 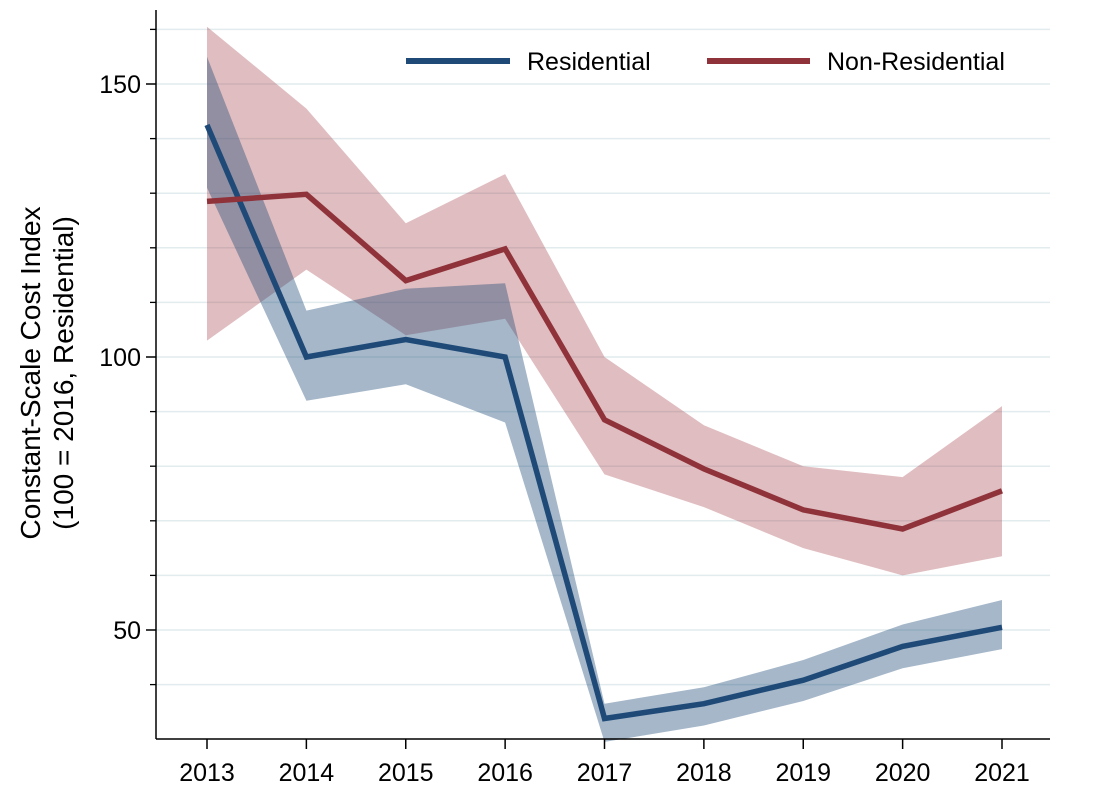 I want to click on y-tick-label-150: 150, so click(x=120, y=85).